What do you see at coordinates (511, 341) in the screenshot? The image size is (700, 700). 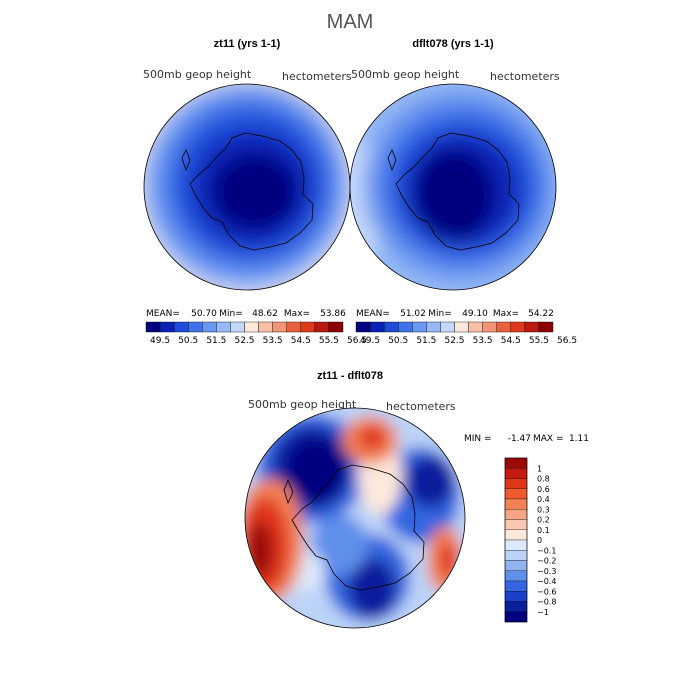 I see `panel-2-colorbar-tick-label: 54.5` at bounding box center [511, 341].